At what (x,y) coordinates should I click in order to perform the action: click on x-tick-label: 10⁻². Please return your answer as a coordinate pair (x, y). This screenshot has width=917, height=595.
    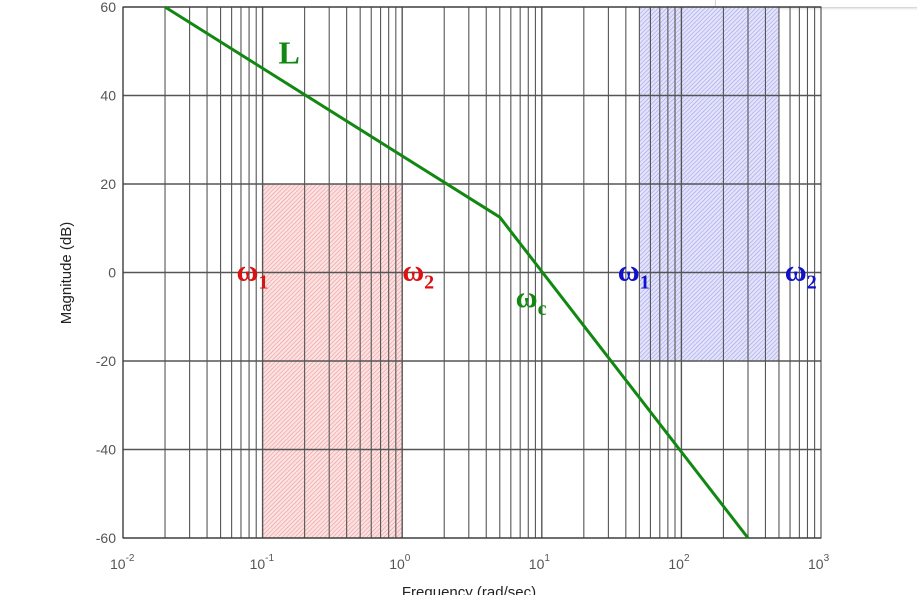
    Looking at the image, I should click on (122, 562).